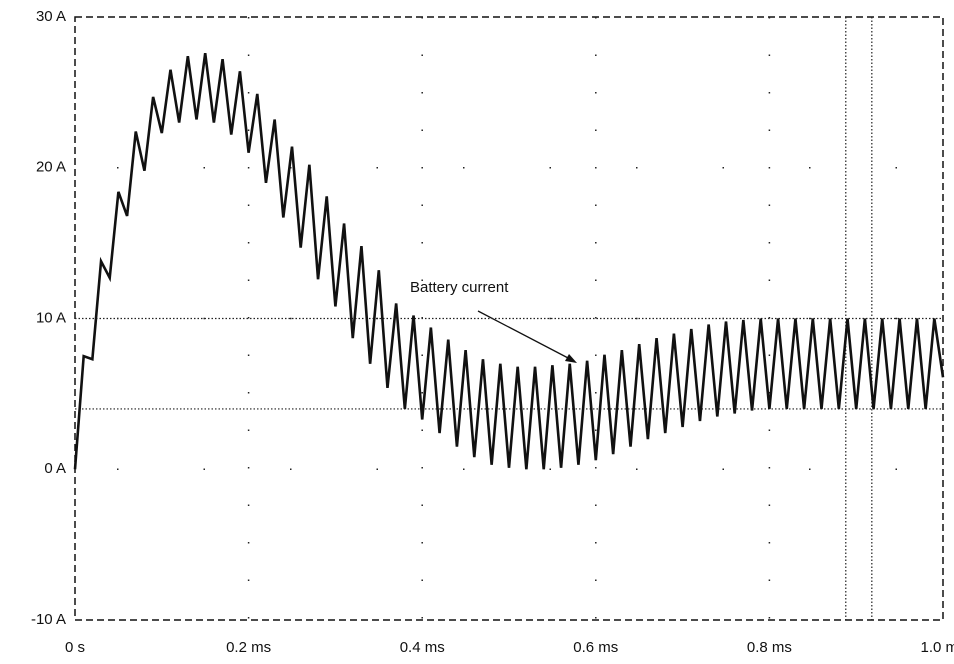  What do you see at coordinates (459, 287) in the screenshot?
I see `annotation: Battery current` at bounding box center [459, 287].